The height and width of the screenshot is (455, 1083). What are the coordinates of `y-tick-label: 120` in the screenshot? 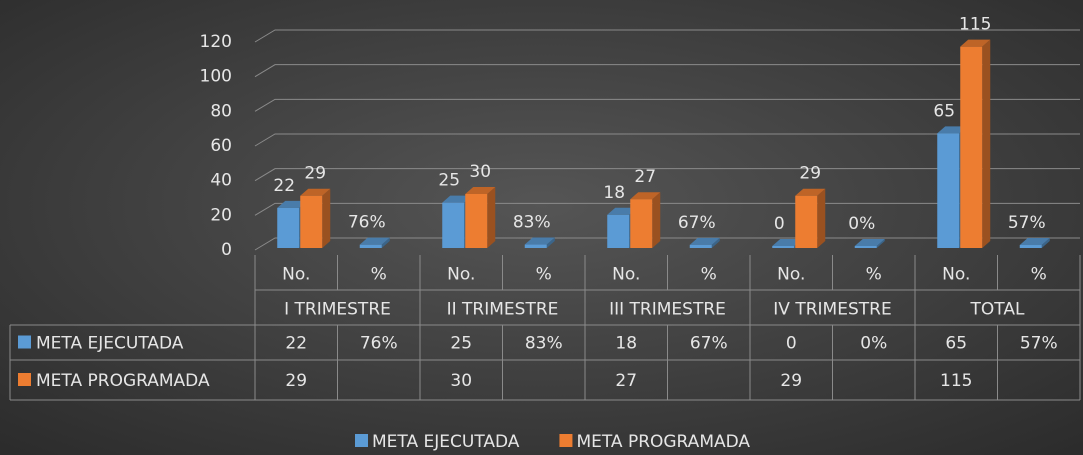 It's located at (216, 42).